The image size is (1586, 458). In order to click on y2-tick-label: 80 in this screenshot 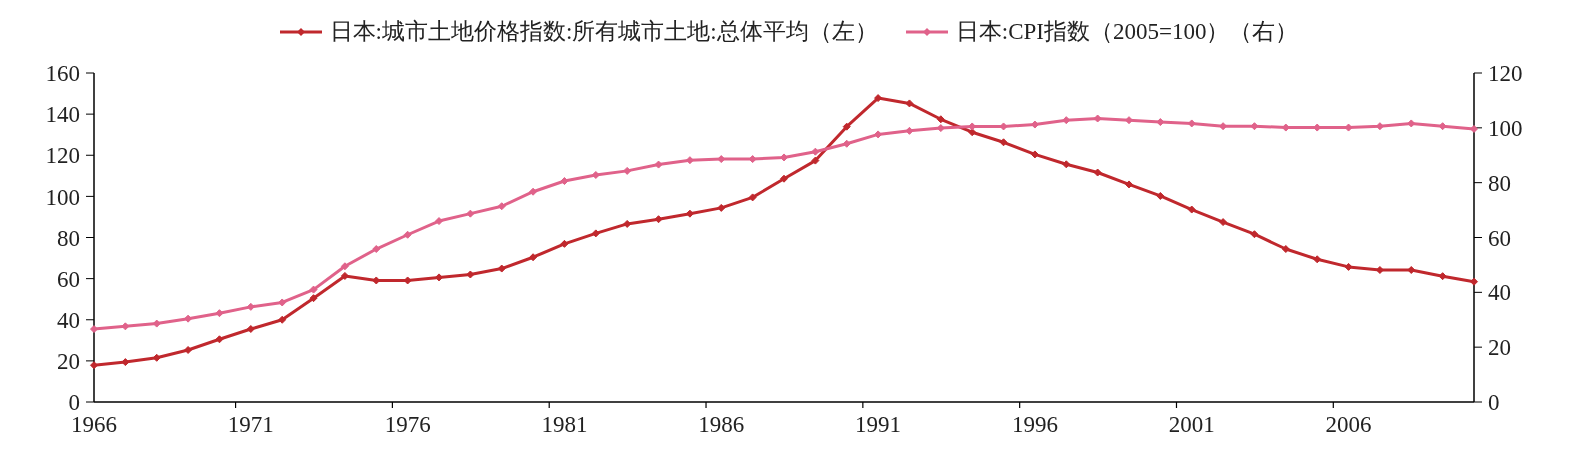, I will do `click(1499, 183)`.